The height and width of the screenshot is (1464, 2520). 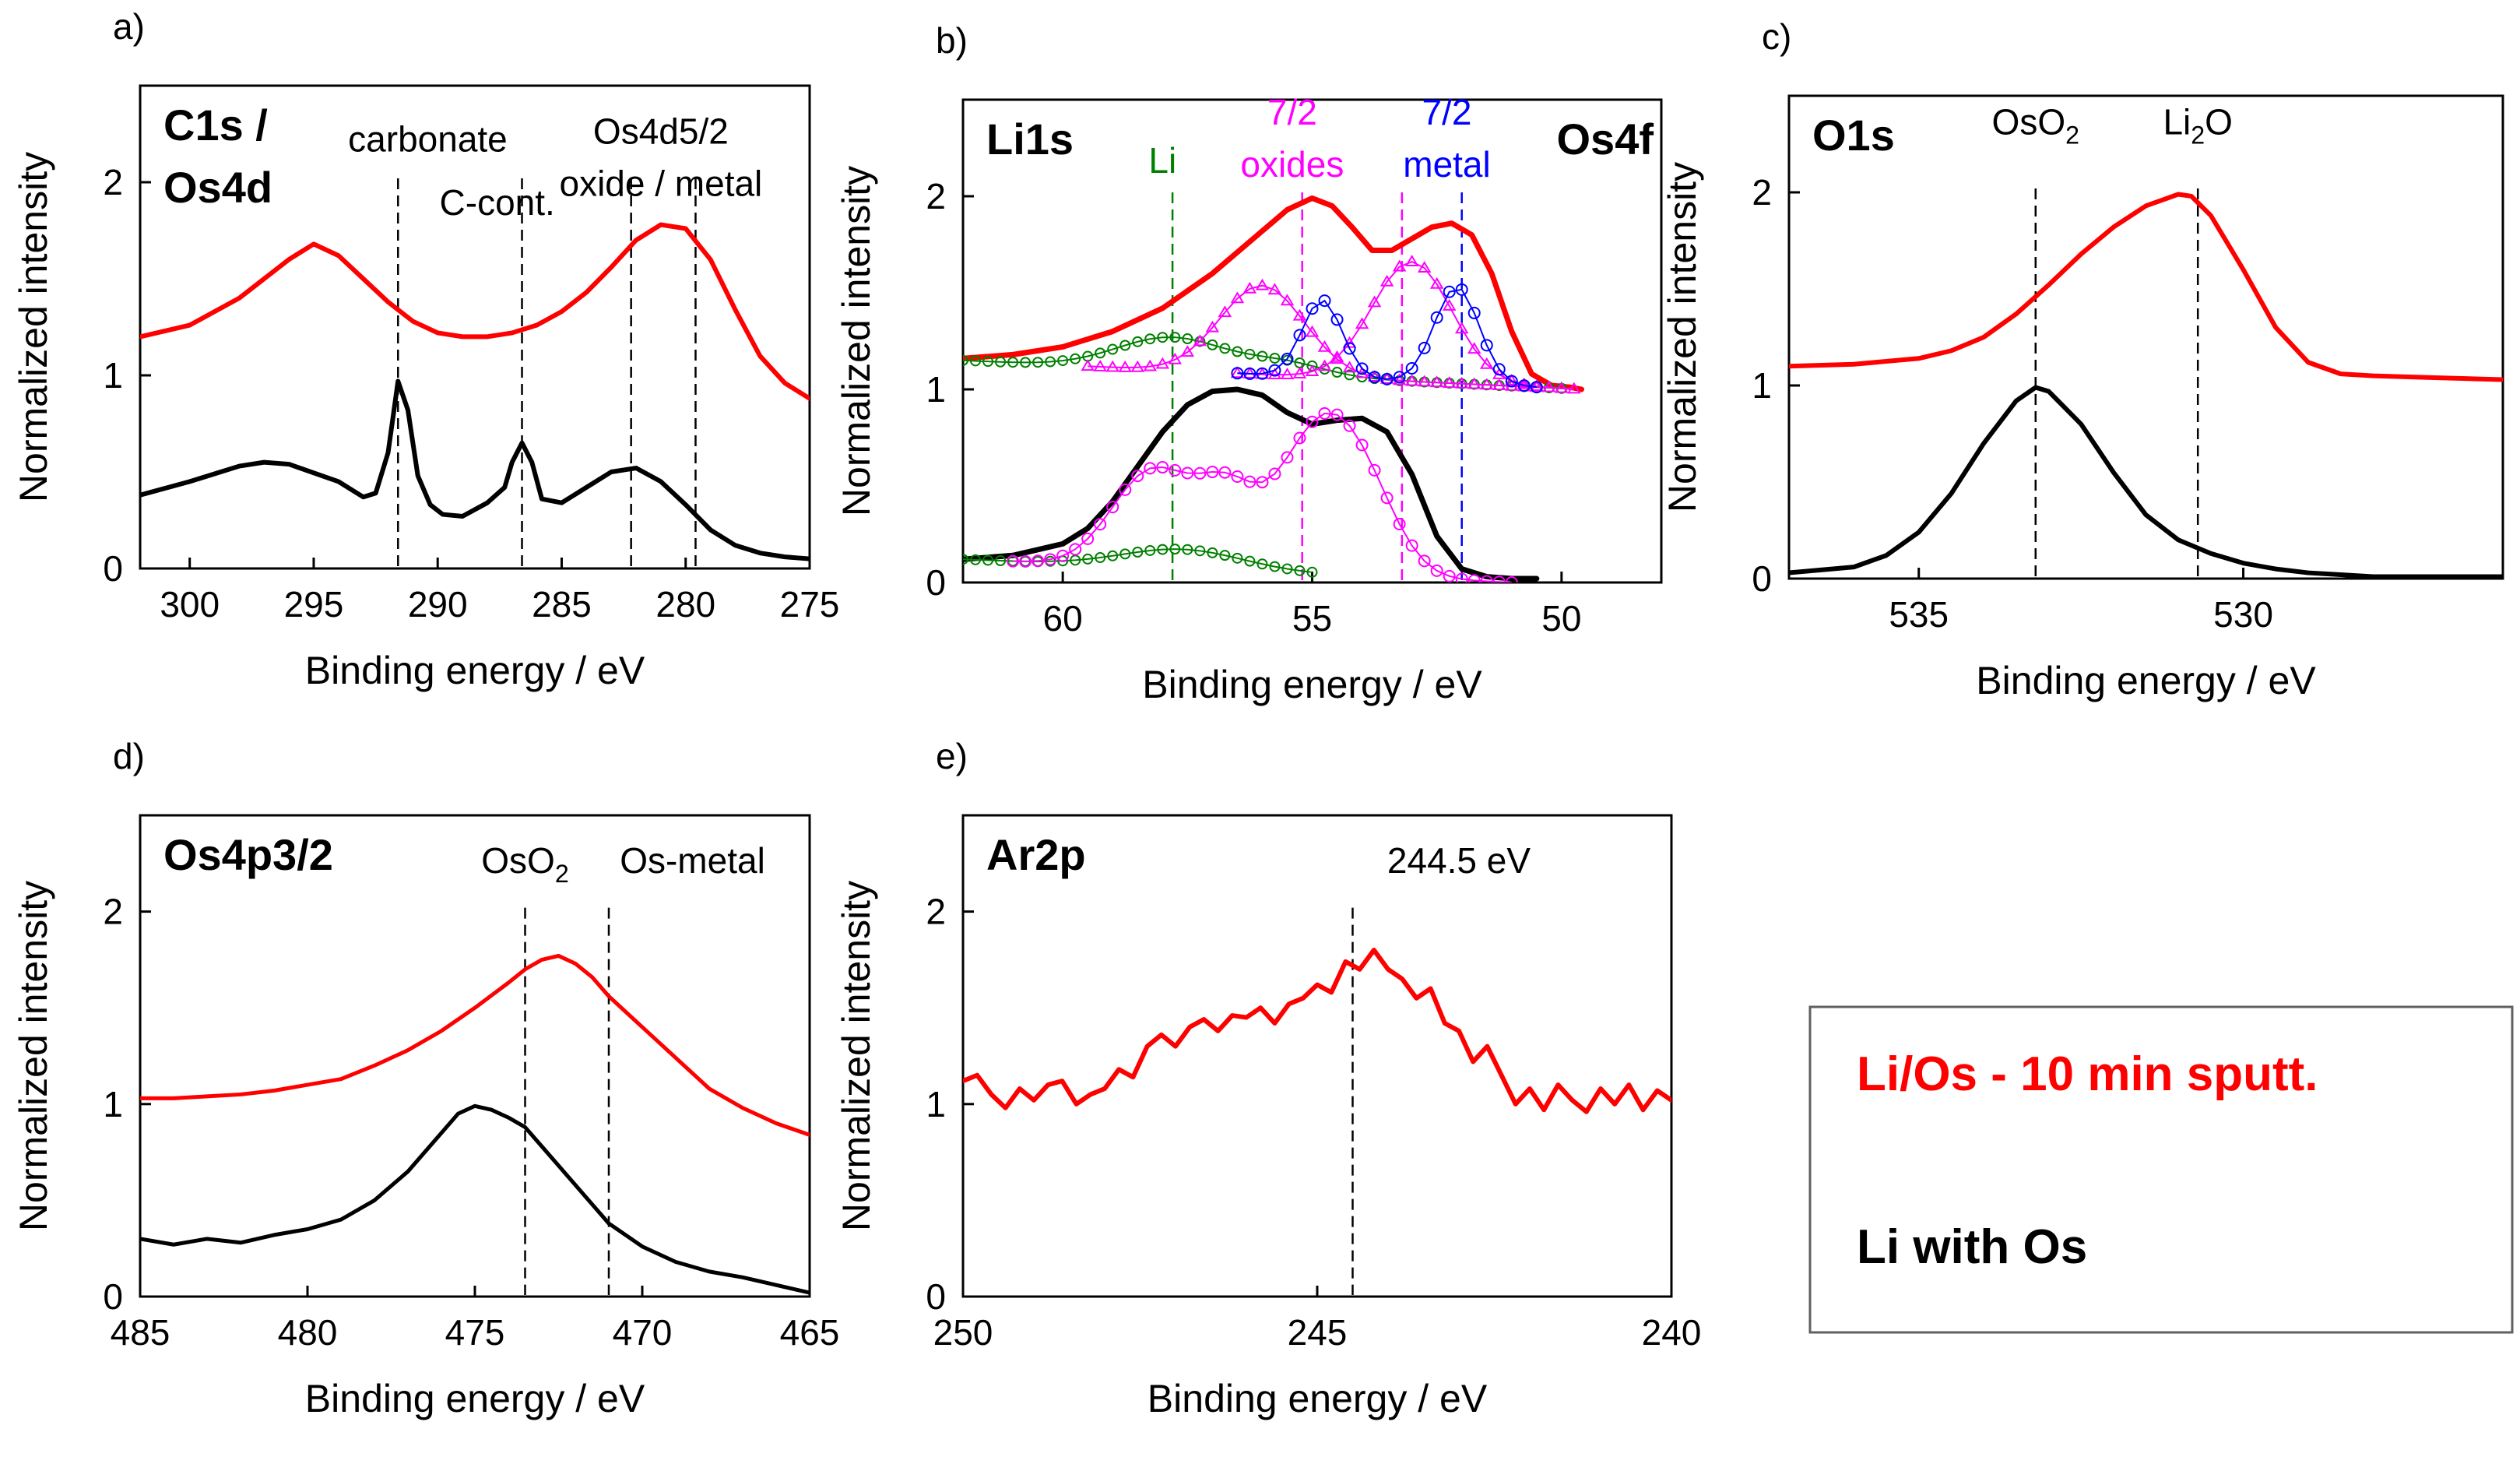 What do you see at coordinates (1854, 136) in the screenshot?
I see `panel-title: O1s` at bounding box center [1854, 136].